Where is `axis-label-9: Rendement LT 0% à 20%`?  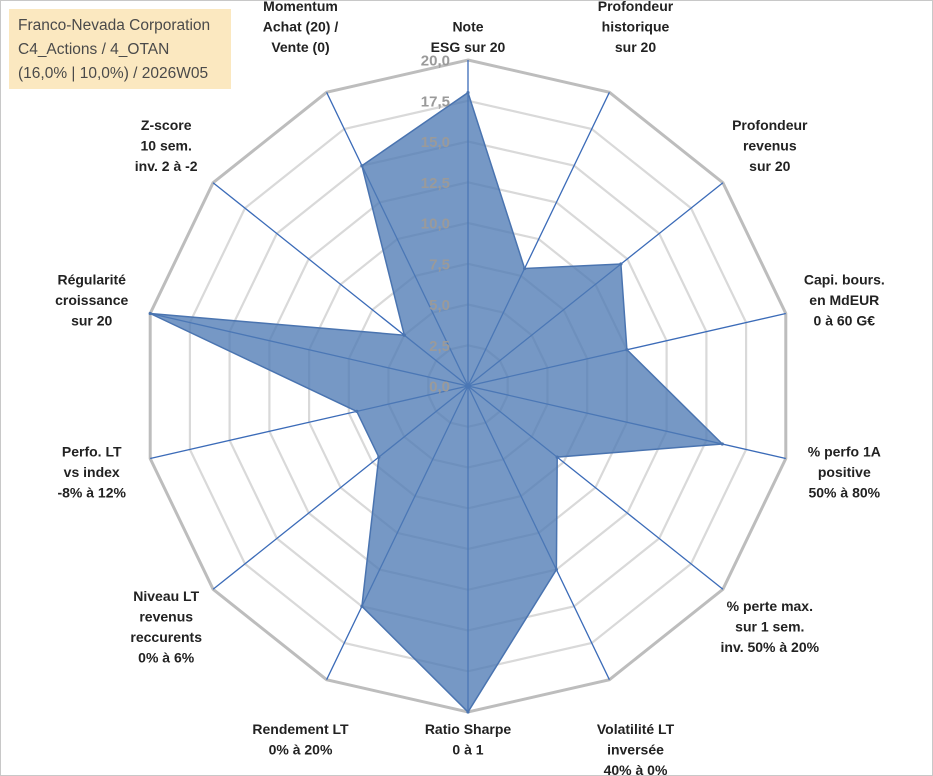
axis-label-9: Rendement LT 0% à 20% is located at coordinates (300, 739).